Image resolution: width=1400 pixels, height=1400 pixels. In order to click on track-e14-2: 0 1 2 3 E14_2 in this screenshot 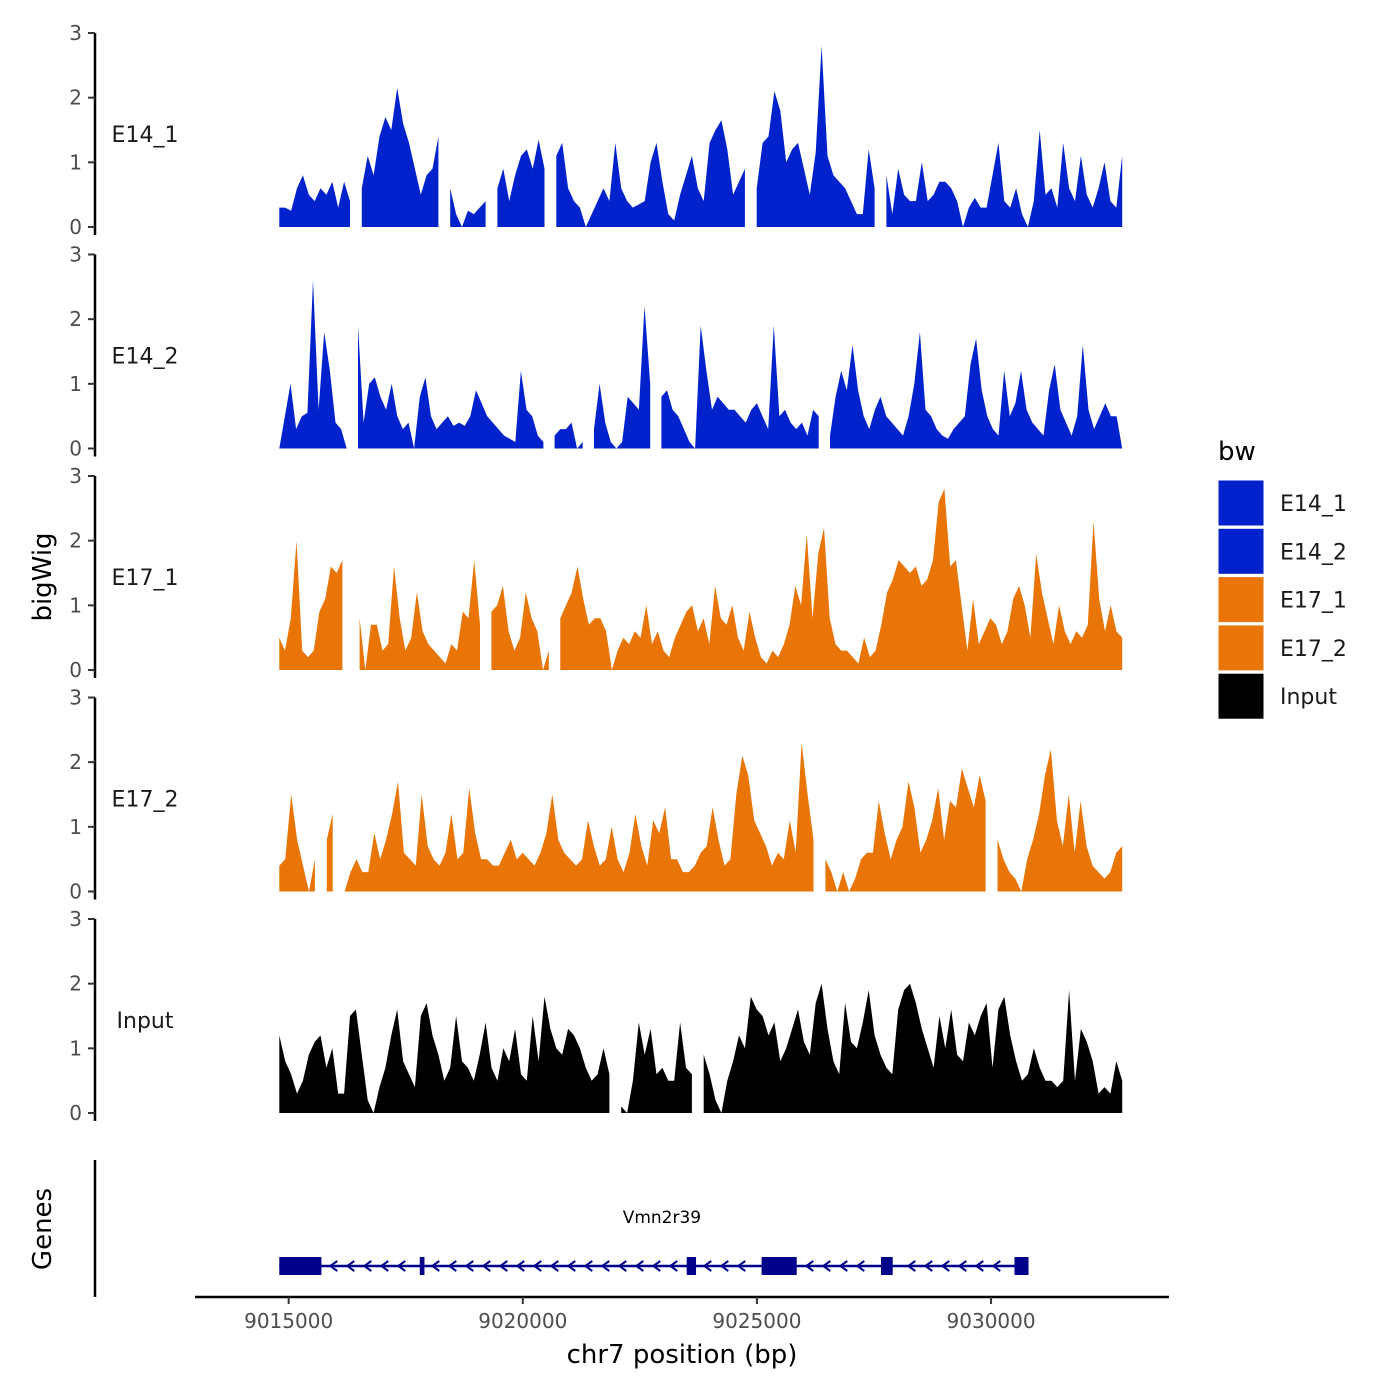, I will do `click(596, 352)`.